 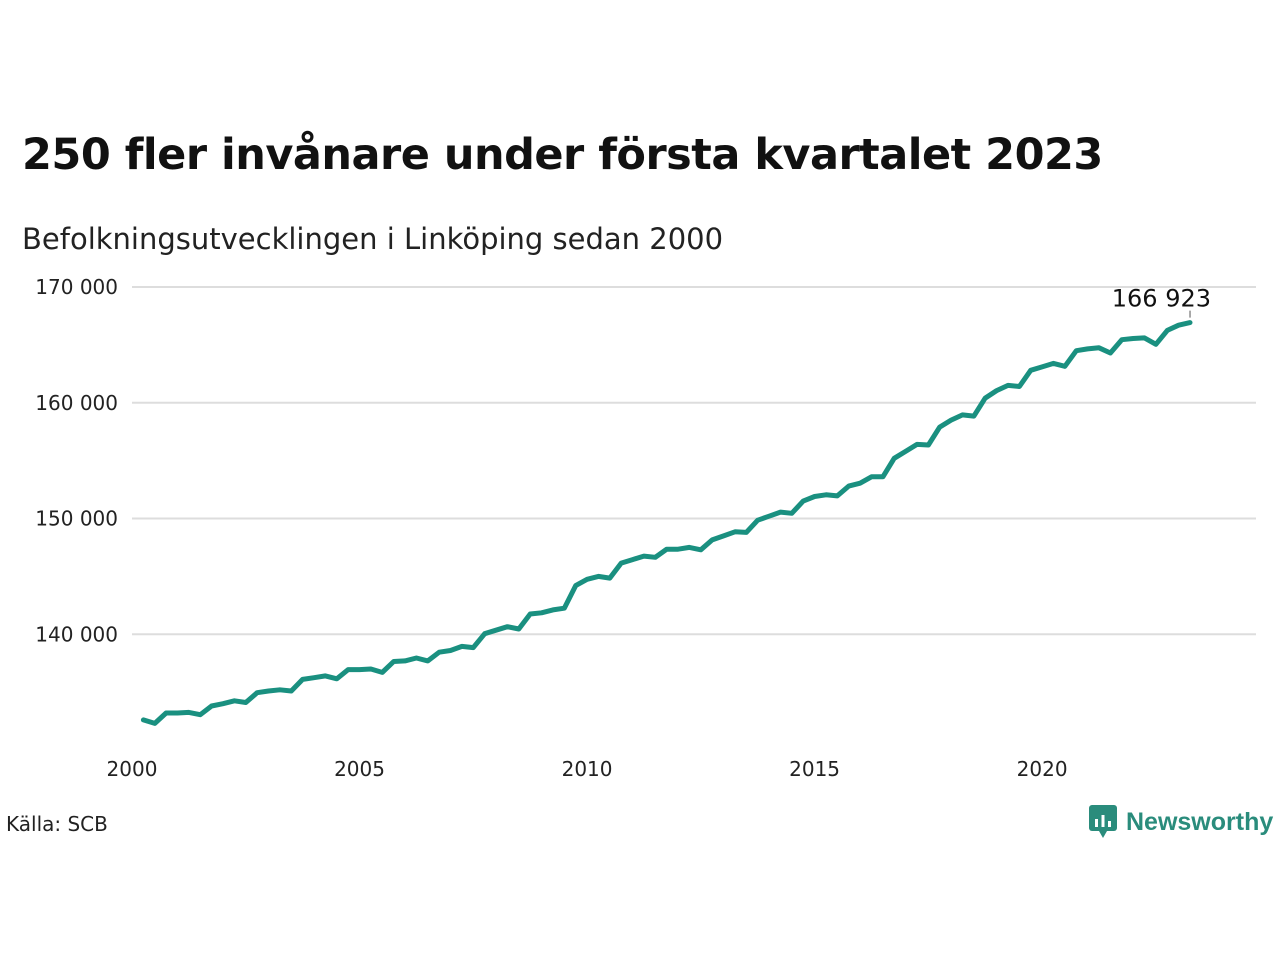 I want to click on x-axis-ticks: 2000 2005 2010 2015 2020, so click(x=587, y=769).